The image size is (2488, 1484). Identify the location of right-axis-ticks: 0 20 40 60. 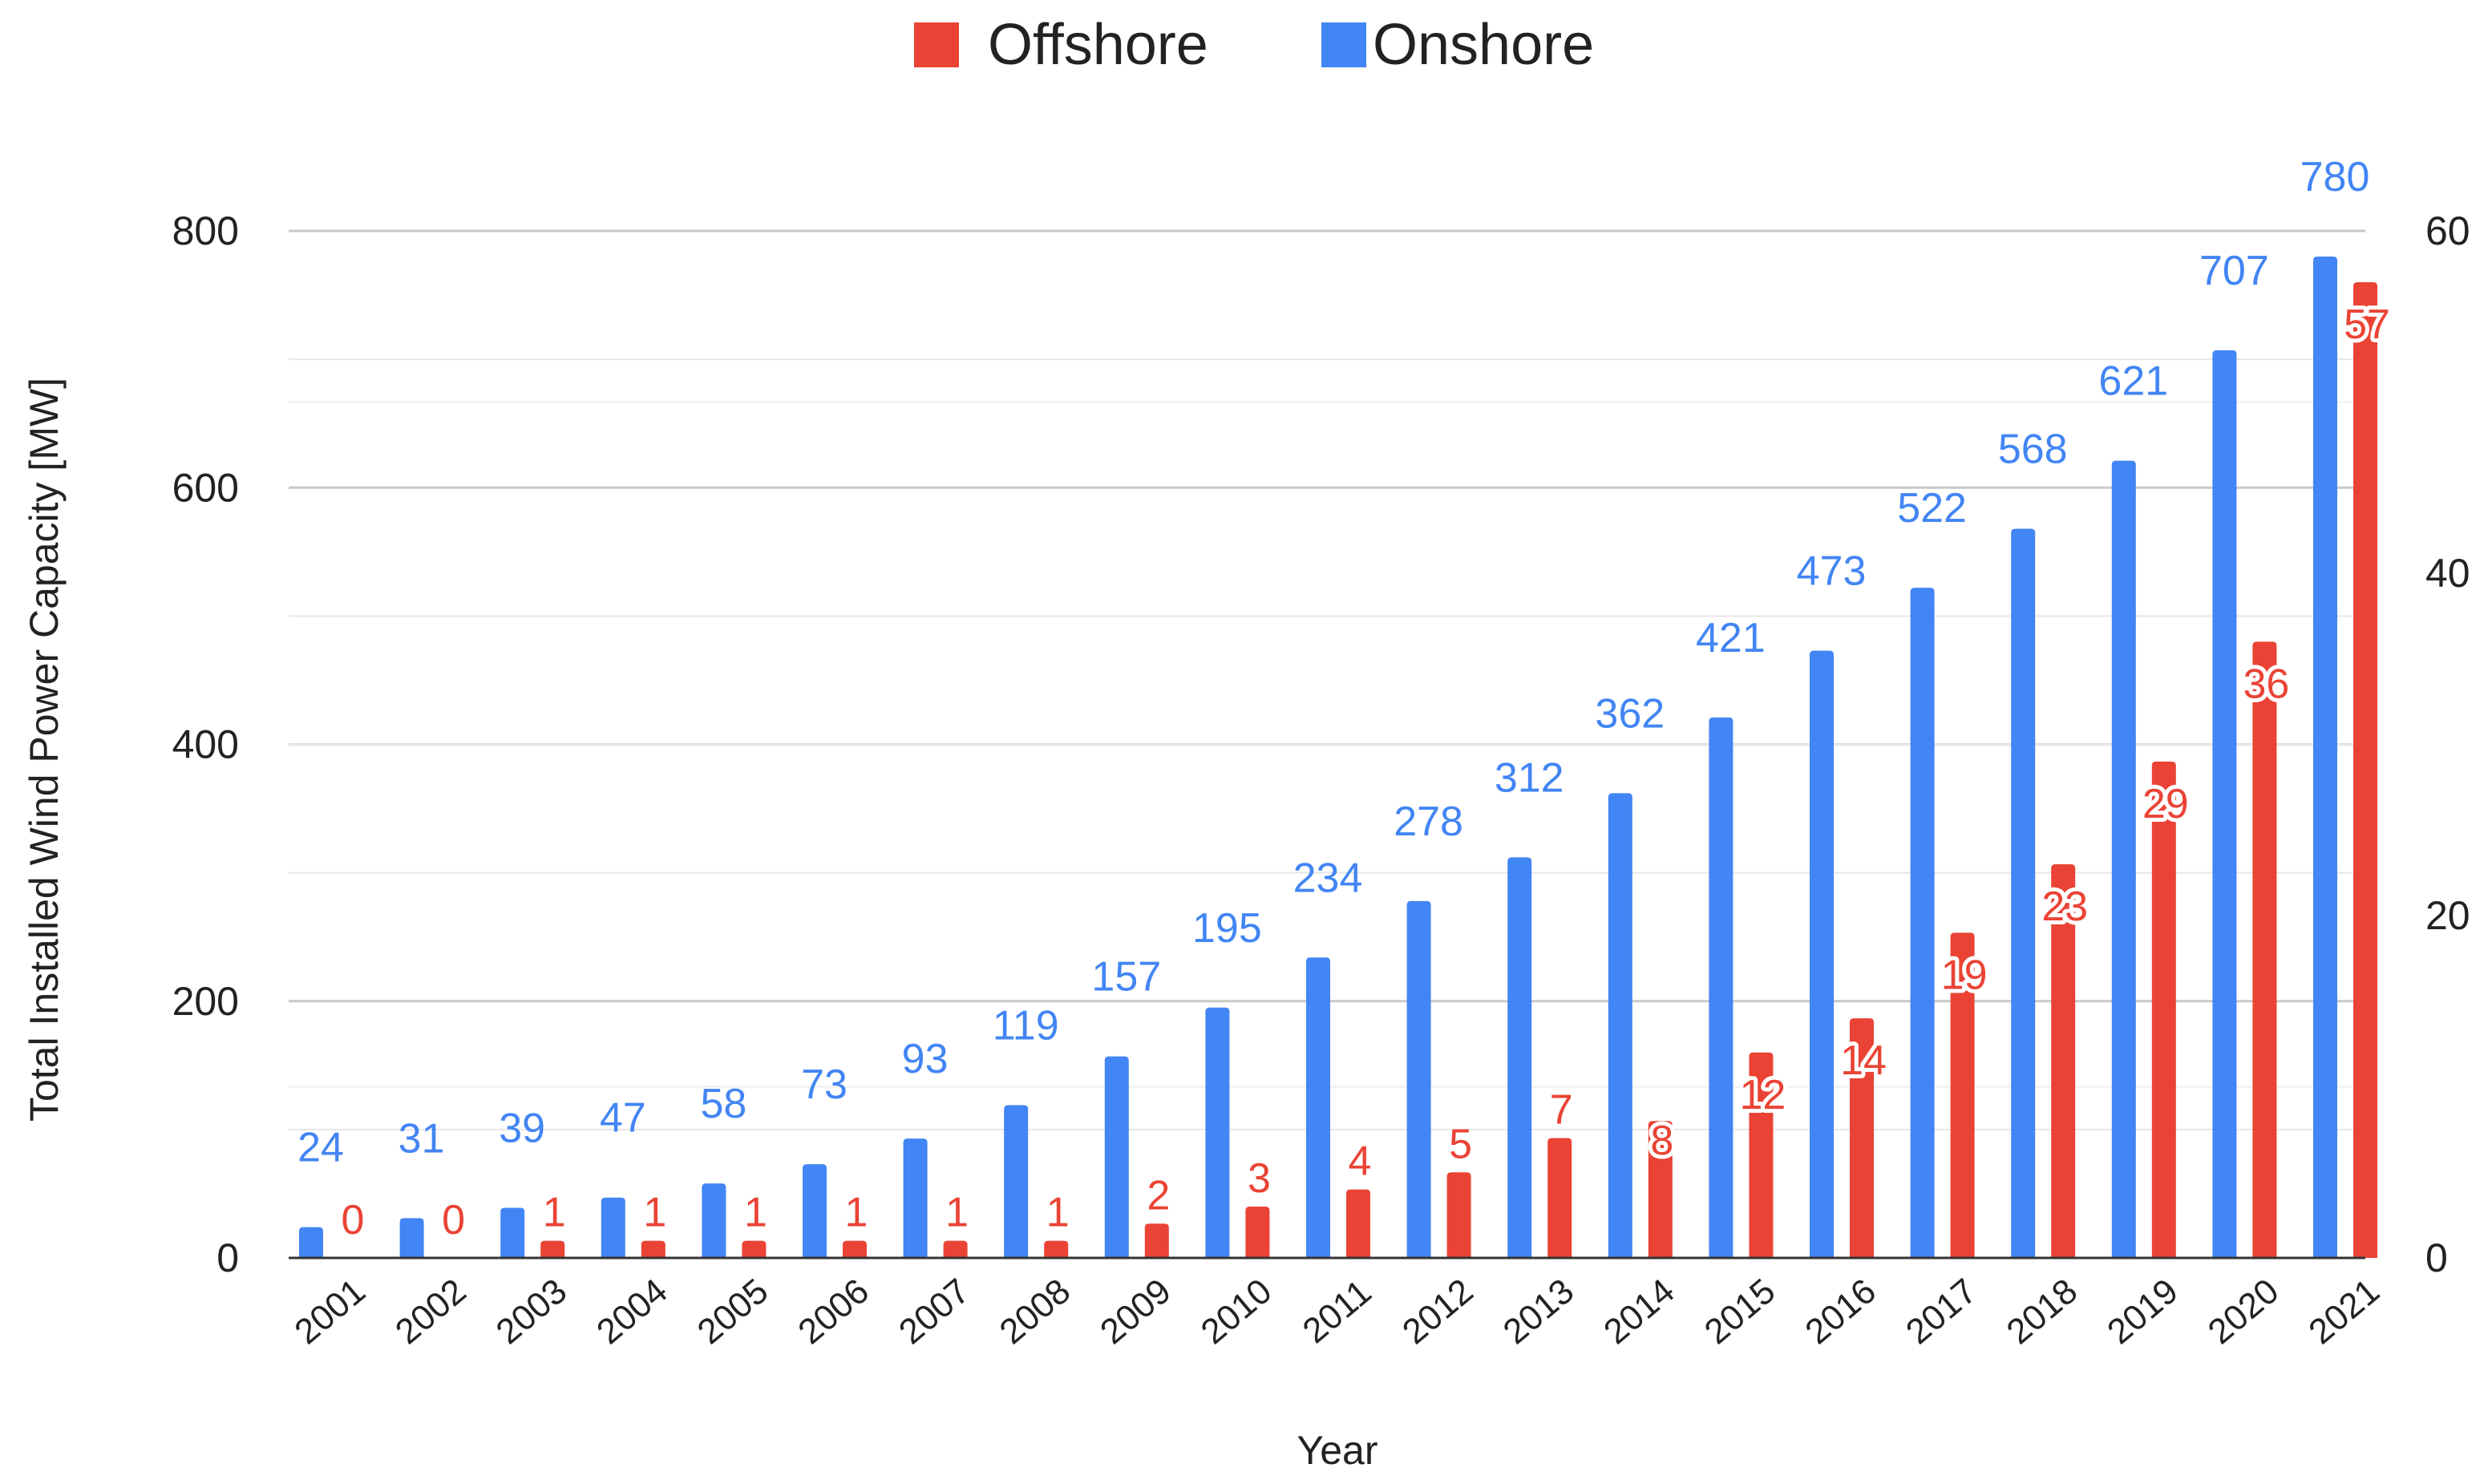
(2447, 744).